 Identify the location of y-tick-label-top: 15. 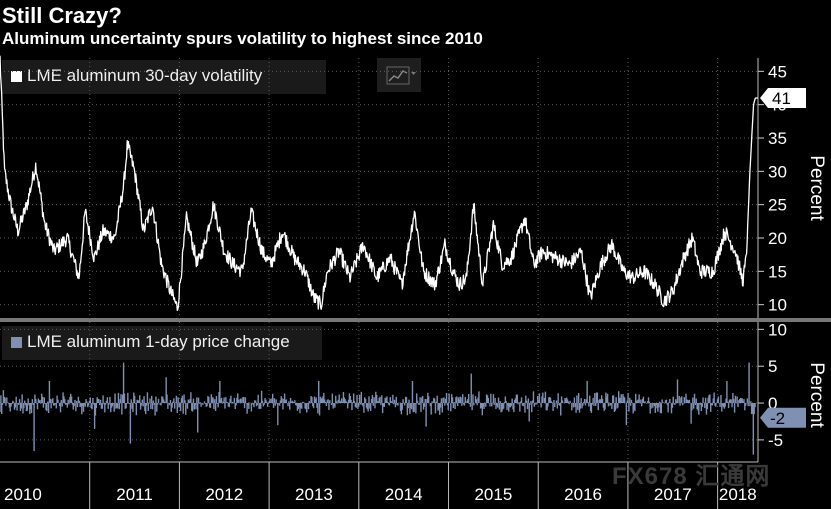
(777, 271).